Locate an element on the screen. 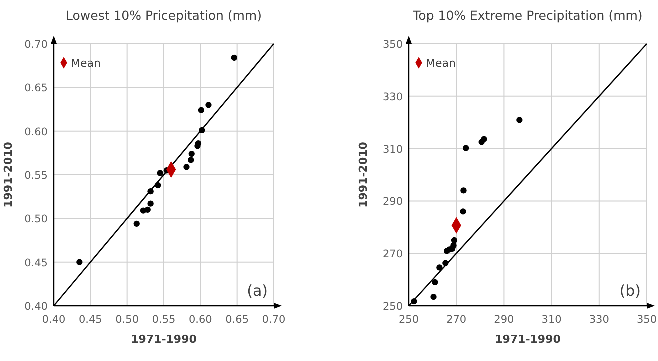 The height and width of the screenshot is (361, 658). x-tick-label: 250 is located at coordinates (409, 320).